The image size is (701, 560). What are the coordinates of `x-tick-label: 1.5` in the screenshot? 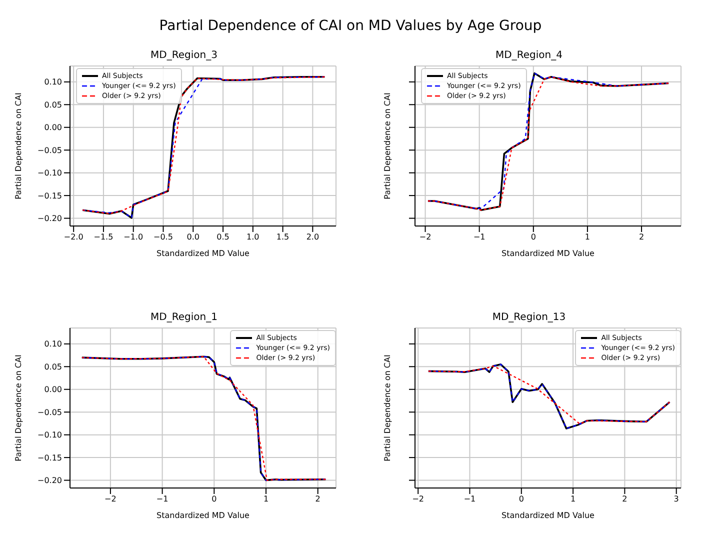 It's located at (283, 237).